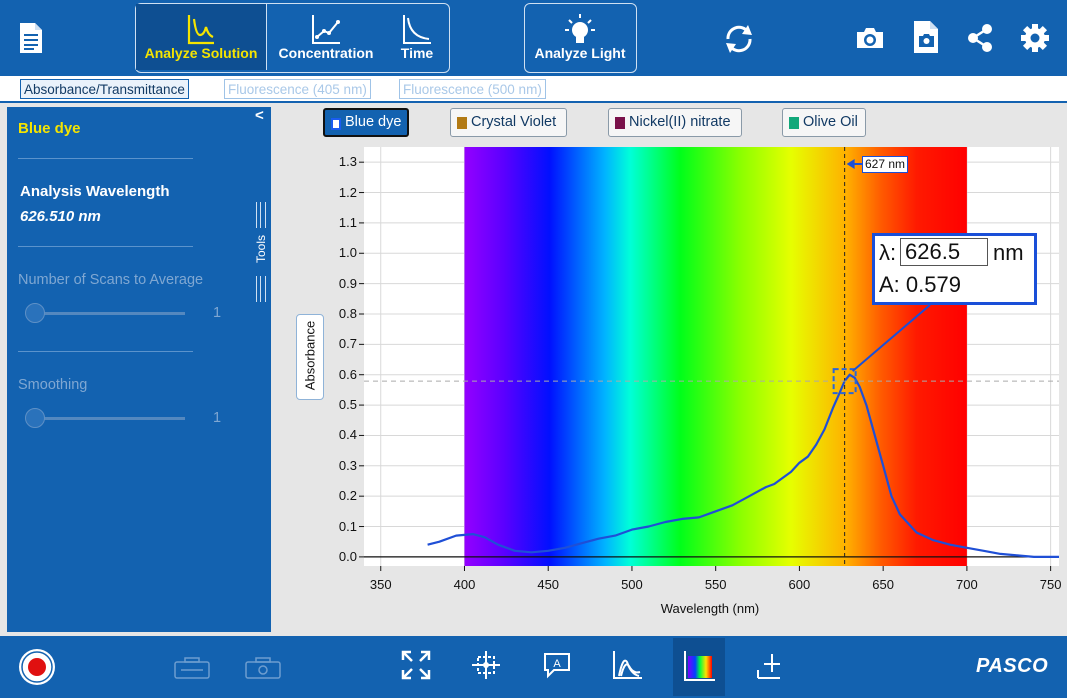 Image resolution: width=1067 pixels, height=698 pixels. Describe the element at coordinates (37, 669) in the screenshot. I see `record-button` at that location.